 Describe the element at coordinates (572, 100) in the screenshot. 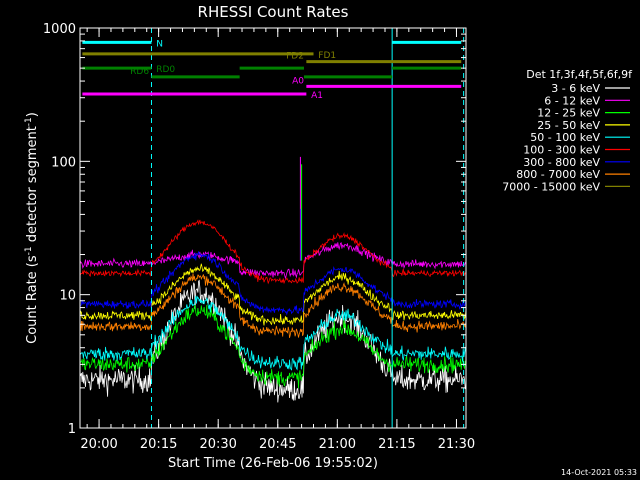

I see `legend-entry-label: 6 - 12 keV` at that location.